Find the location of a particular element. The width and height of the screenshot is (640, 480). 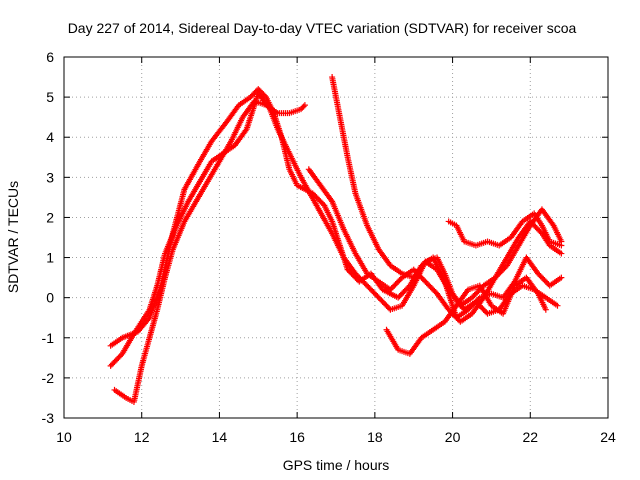

y-tick-label: 3 is located at coordinates (50, 177).